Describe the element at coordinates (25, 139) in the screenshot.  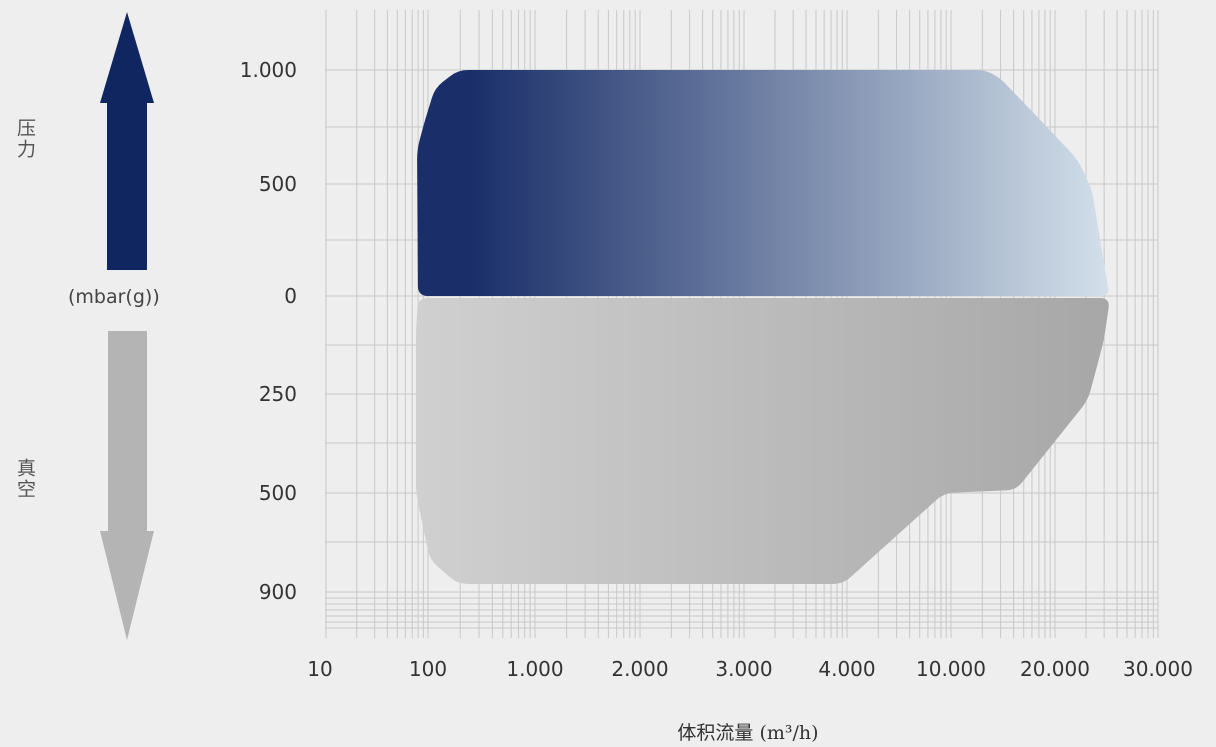
I see `pressure-label: 压力` at that location.